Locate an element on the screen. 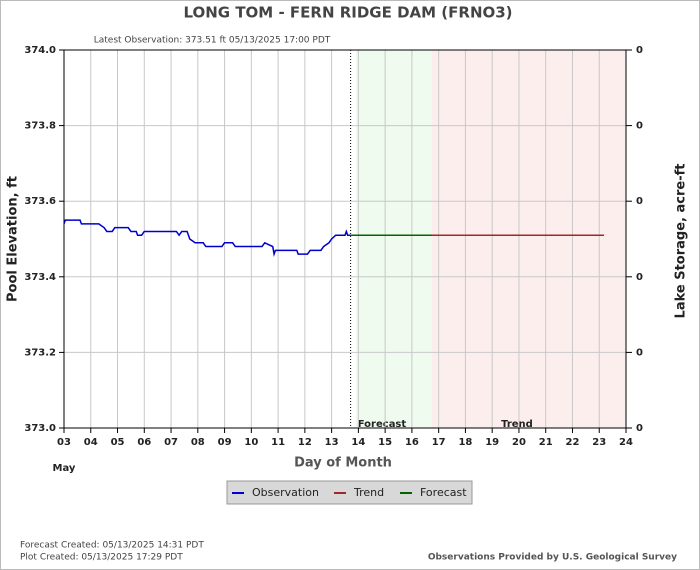 This screenshot has height=570, width=700. legend-box is located at coordinates (349, 492).